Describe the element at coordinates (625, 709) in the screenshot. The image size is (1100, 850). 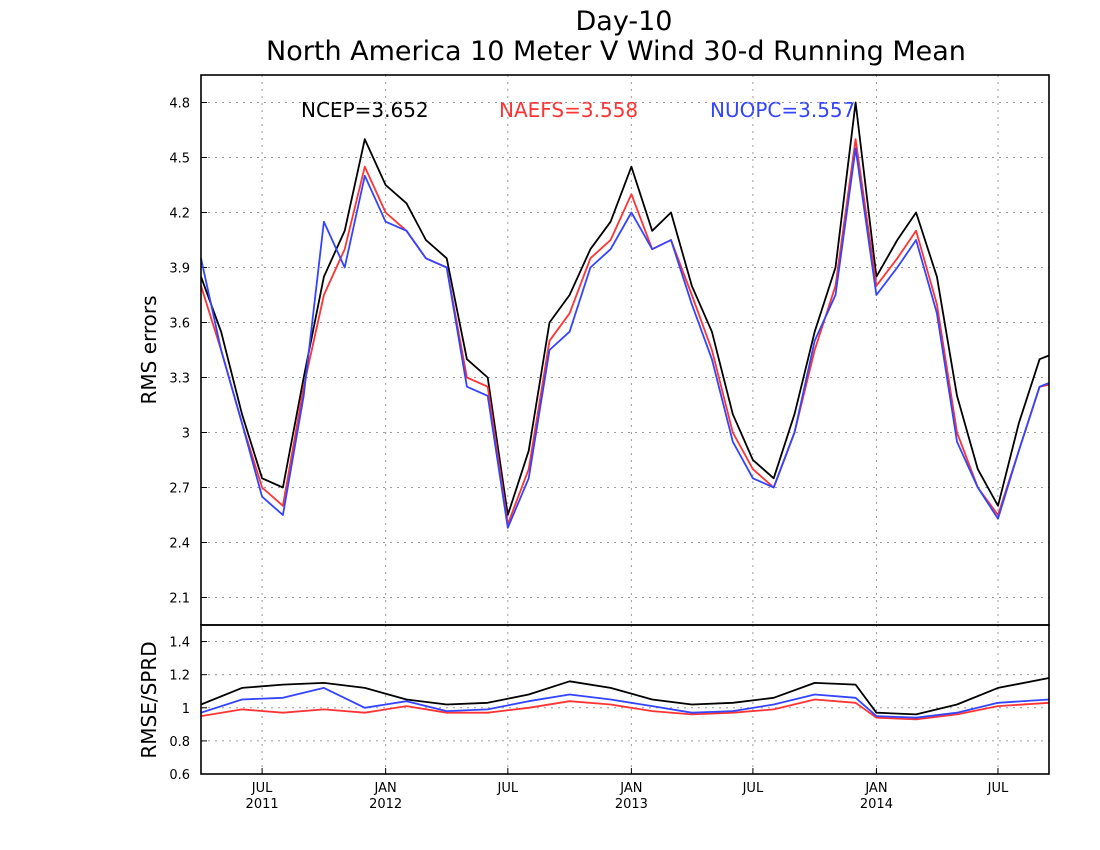
I see `ratio-series-naefs` at that location.